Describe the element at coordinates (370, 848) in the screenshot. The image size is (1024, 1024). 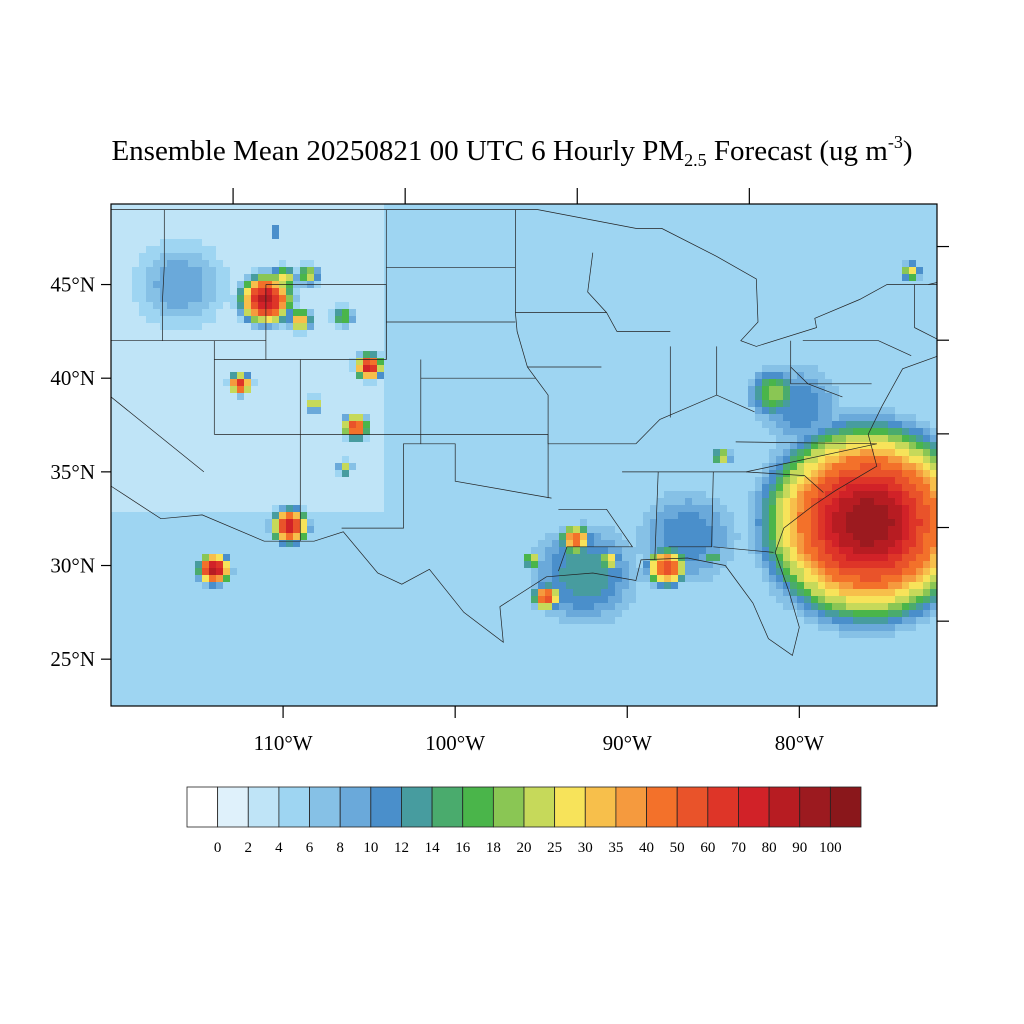
I see `colorbar-level-label: 10` at that location.